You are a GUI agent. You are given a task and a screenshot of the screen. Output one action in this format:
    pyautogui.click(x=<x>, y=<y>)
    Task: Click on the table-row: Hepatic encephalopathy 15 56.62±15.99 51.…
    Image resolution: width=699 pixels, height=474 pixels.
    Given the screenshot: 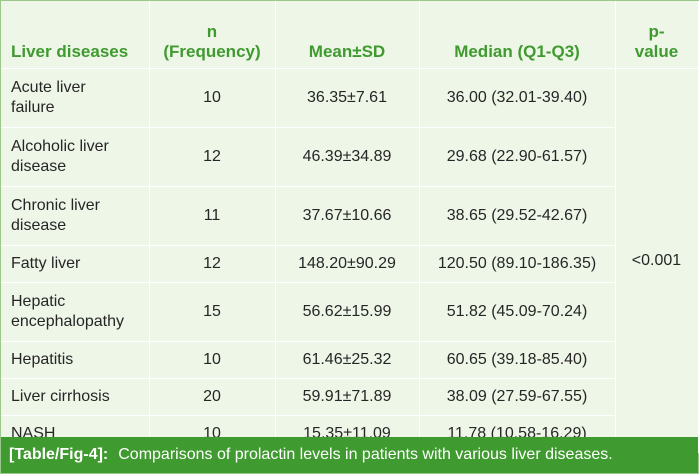 What is the action you would take?
    pyautogui.click(x=349, y=312)
    